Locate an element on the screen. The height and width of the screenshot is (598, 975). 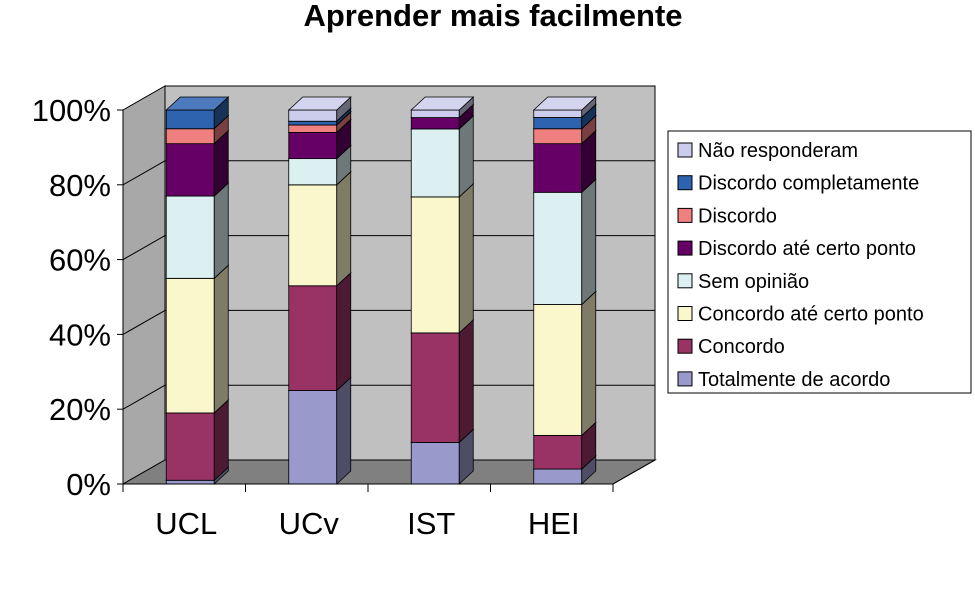
legend-label: Totalmente de acordo is located at coordinates (794, 380).